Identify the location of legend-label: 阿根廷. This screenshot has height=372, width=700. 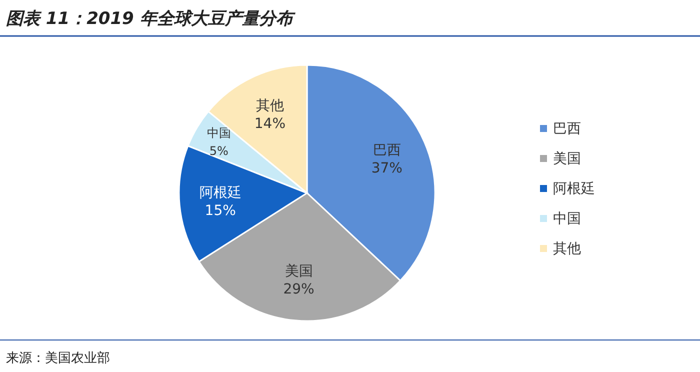
(574, 189).